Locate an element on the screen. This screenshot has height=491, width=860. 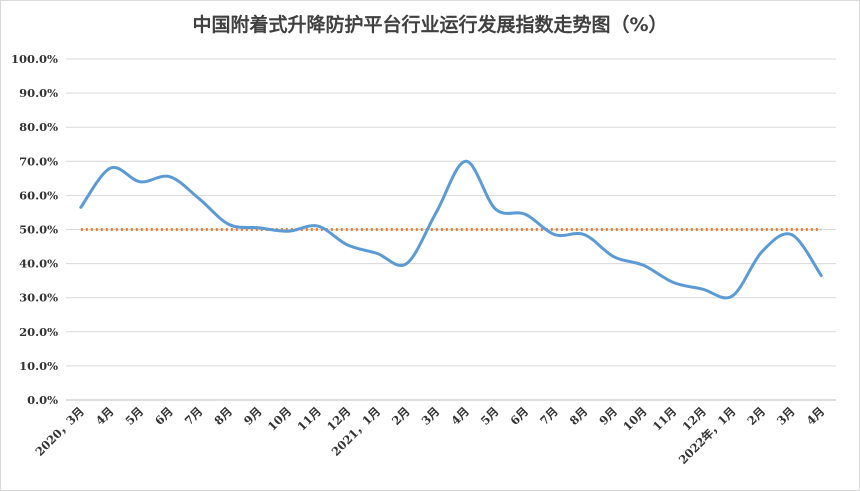
y-tick-label: 70.0% is located at coordinates (38, 161).